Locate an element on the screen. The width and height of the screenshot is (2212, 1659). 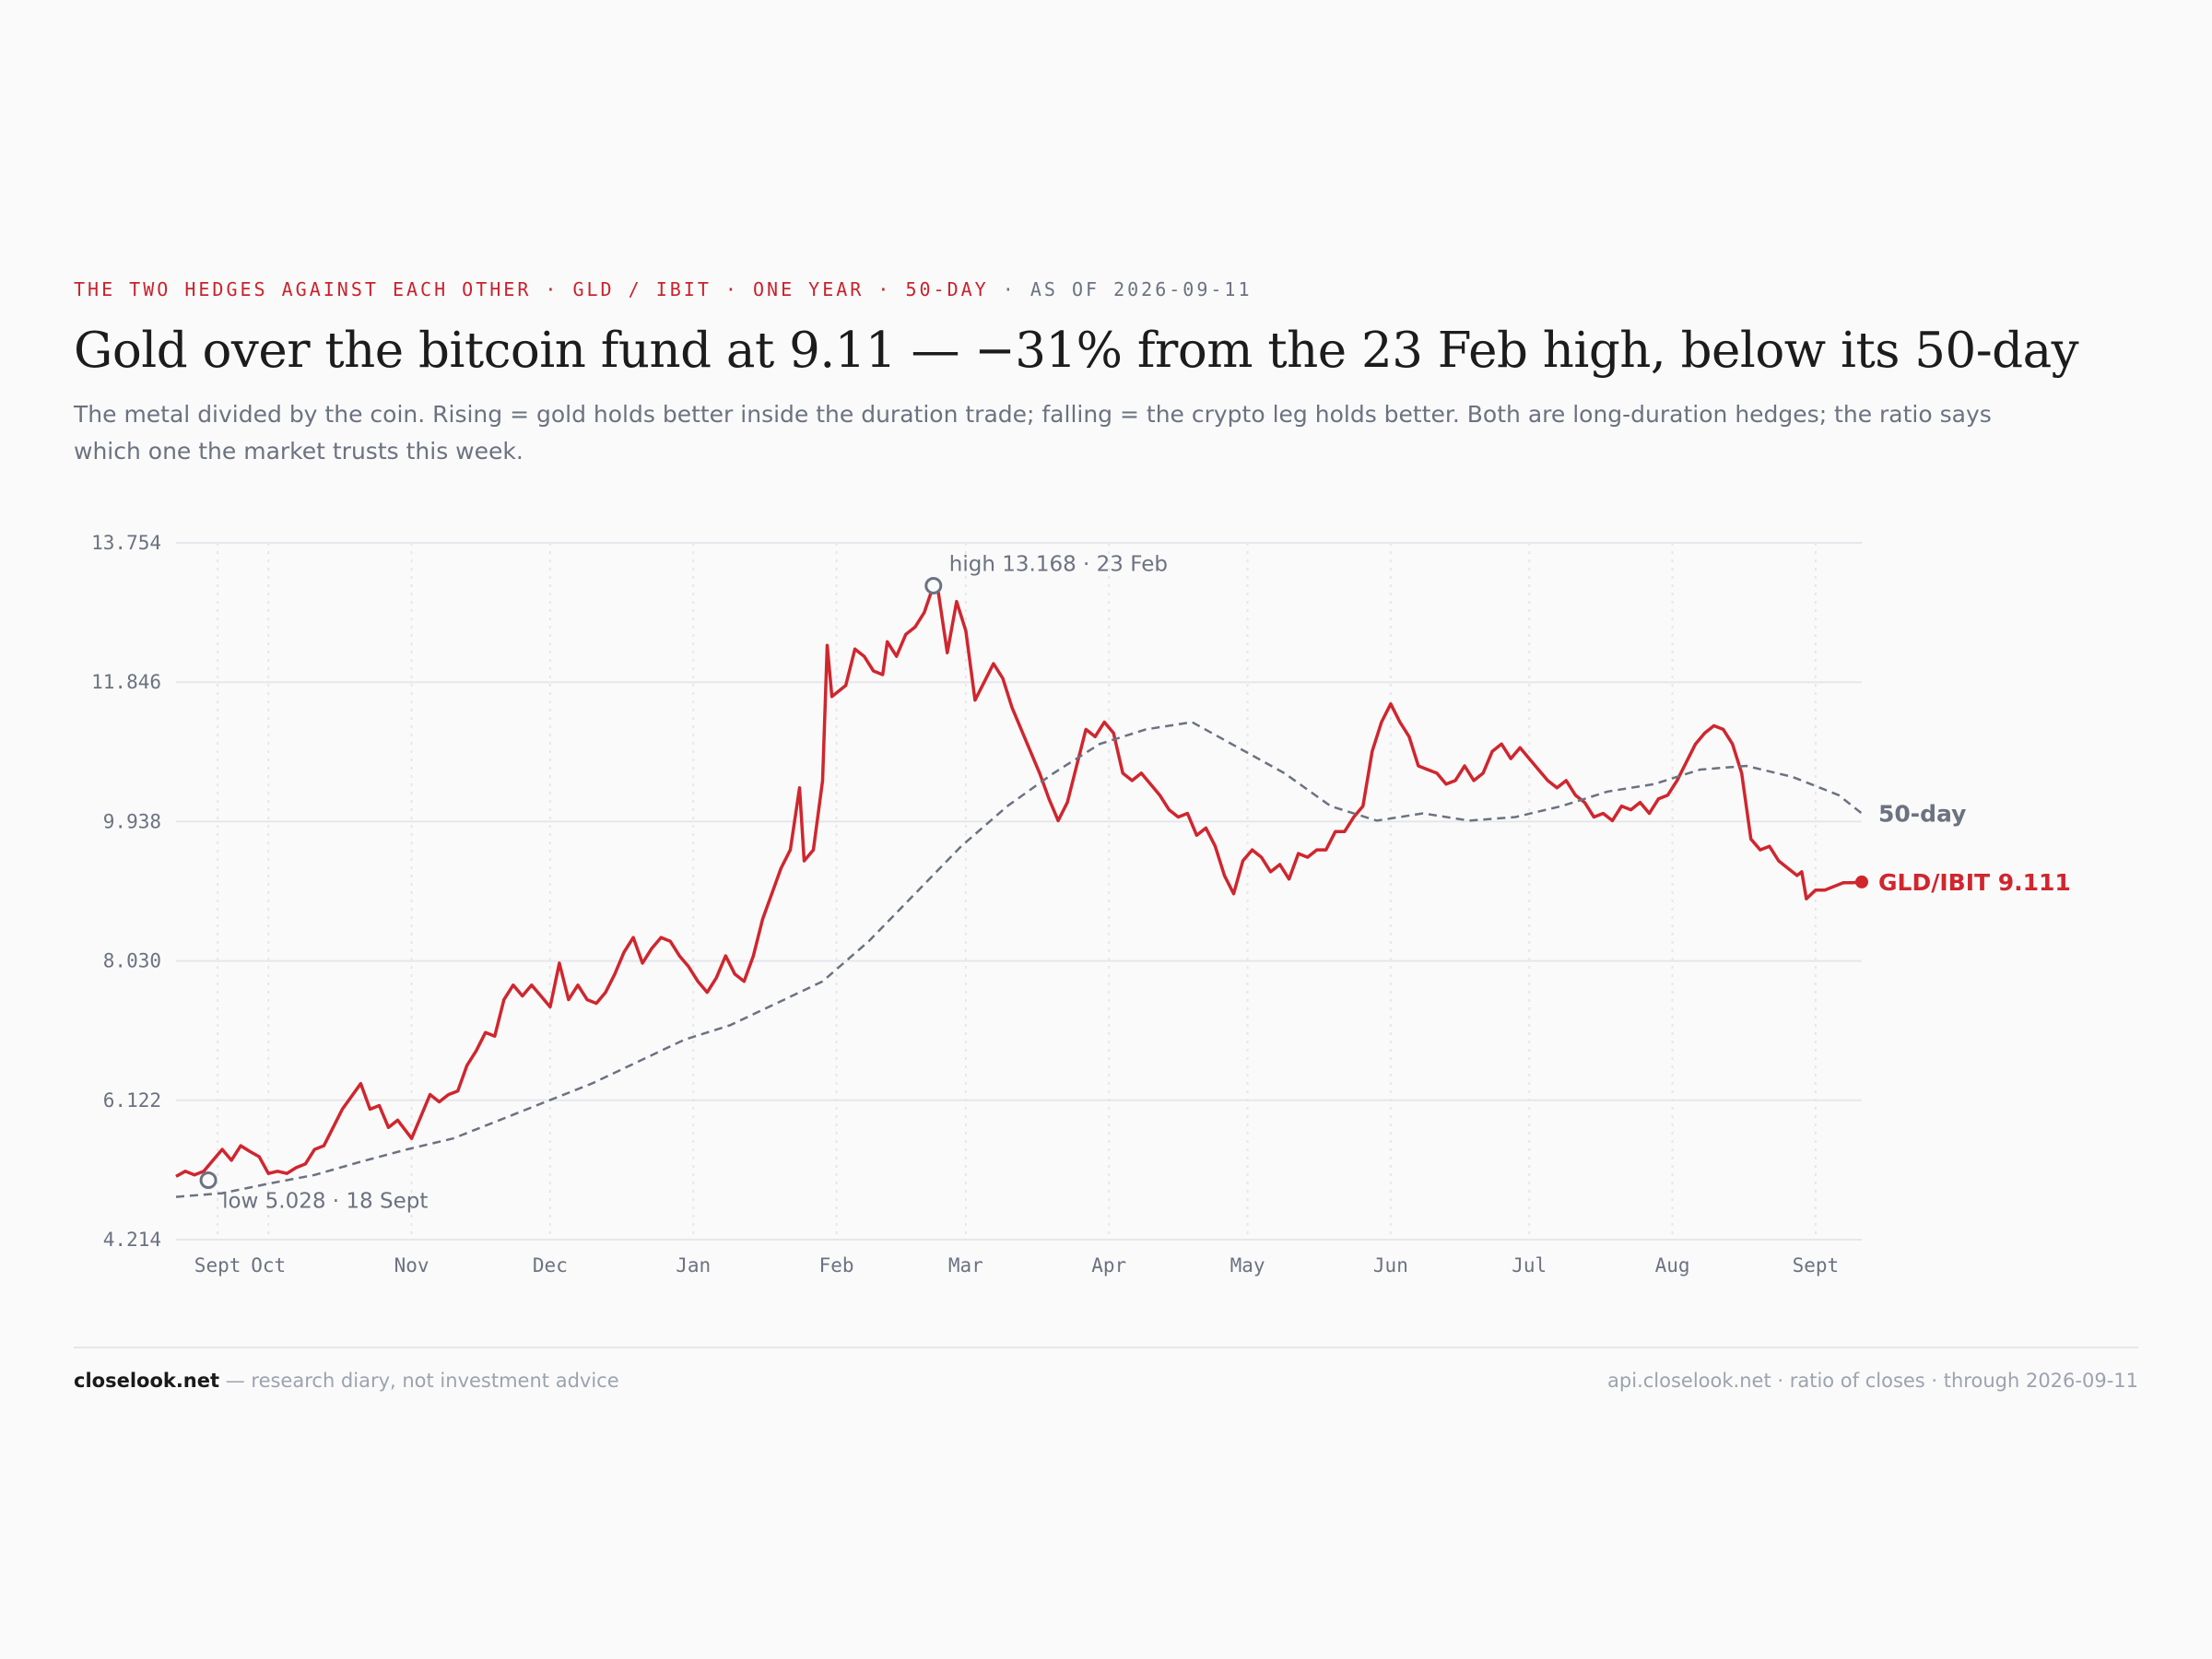
y-tick-label: 9.938 is located at coordinates (132, 821).